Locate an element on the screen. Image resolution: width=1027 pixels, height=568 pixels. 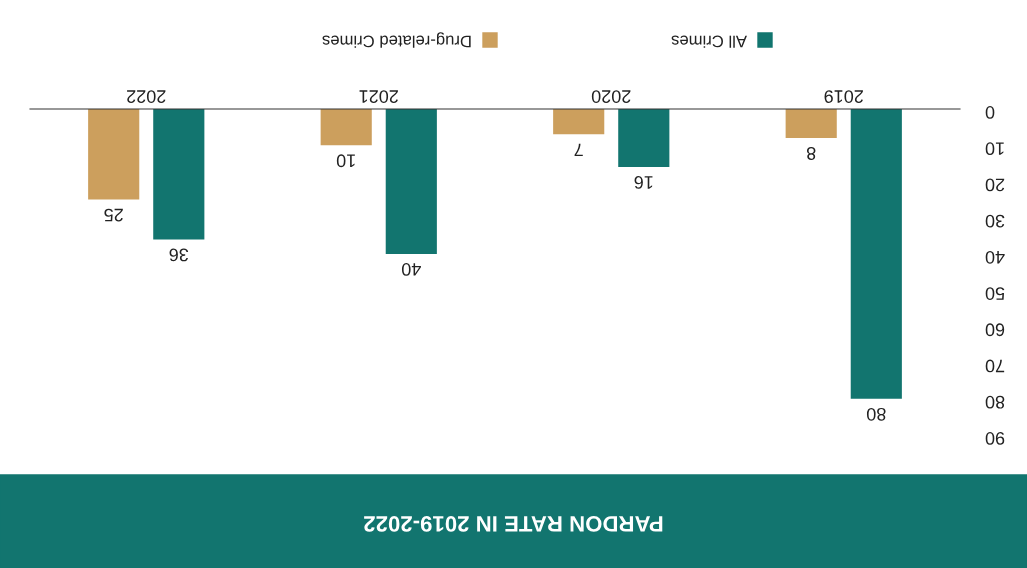
data-label: 7 is located at coordinates (578, 150).